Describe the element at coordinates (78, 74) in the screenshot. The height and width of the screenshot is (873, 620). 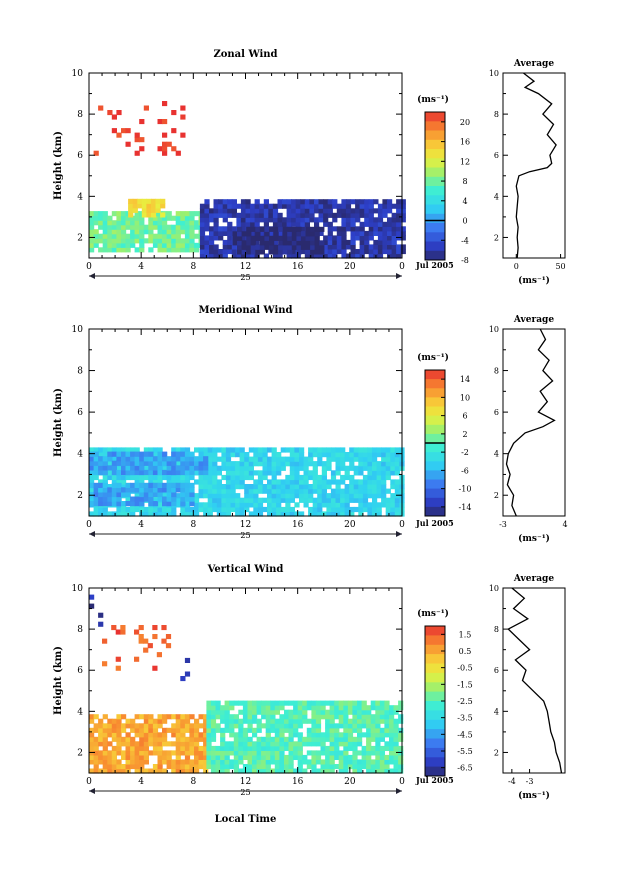
I see `y-tick-label: 10` at that location.